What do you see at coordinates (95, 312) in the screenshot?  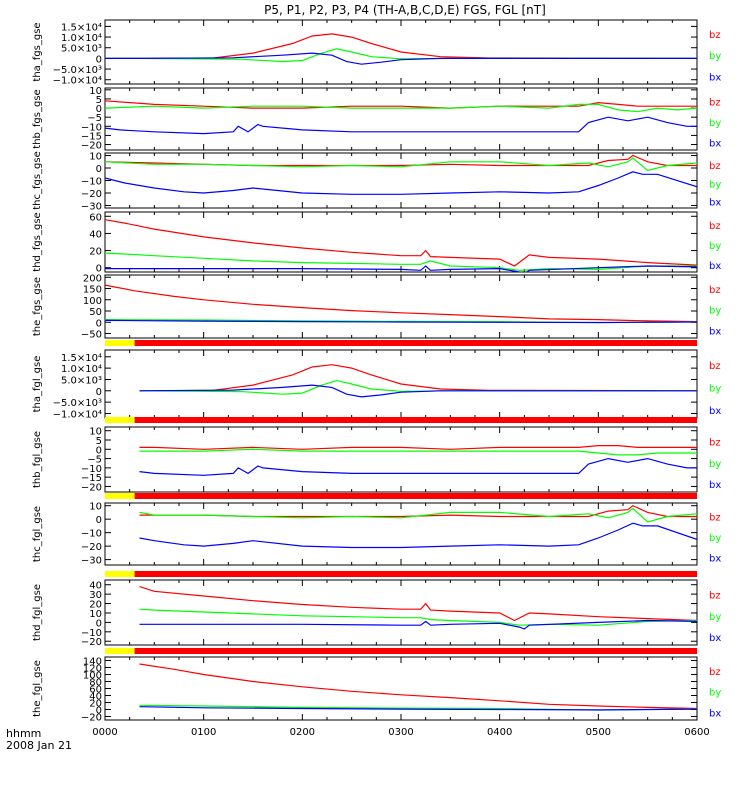 I see `y-tick-label: 50` at bounding box center [95, 312].